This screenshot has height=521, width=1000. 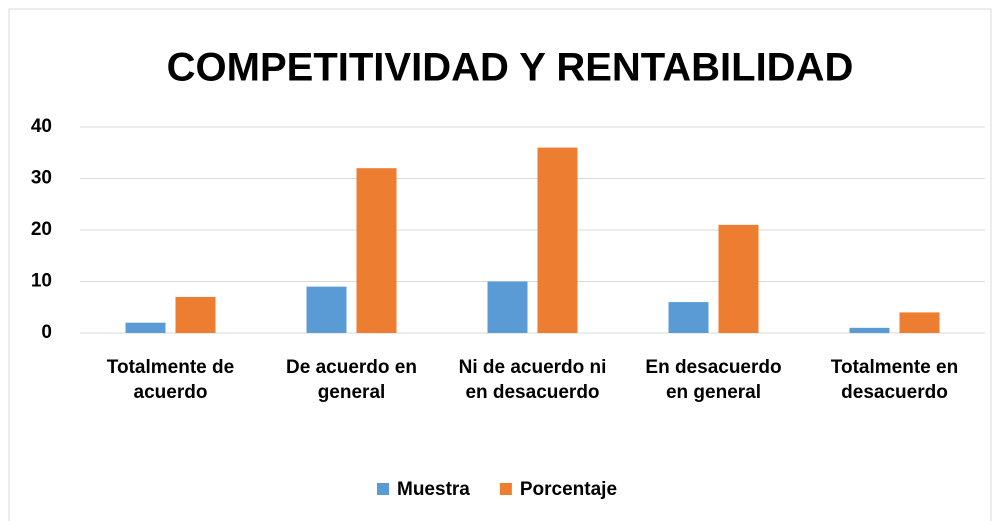 What do you see at coordinates (532, 380) in the screenshot?
I see `x-tick-label: Ni de acuerdo ni en desacuerdo` at bounding box center [532, 380].